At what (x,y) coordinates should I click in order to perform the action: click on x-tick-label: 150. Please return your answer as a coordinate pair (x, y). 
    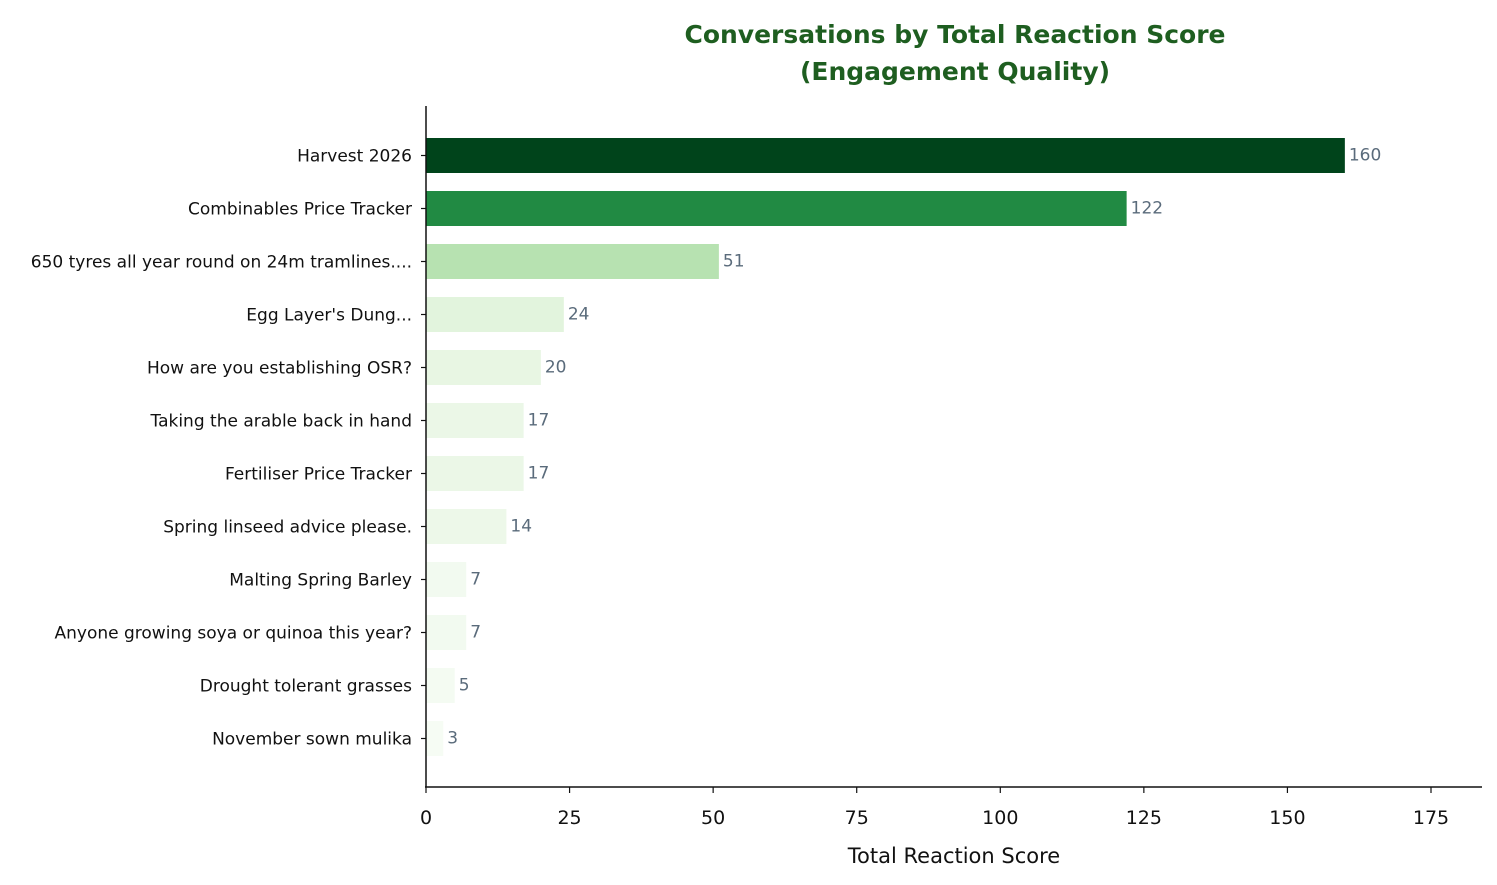
    Looking at the image, I should click on (1287, 818).